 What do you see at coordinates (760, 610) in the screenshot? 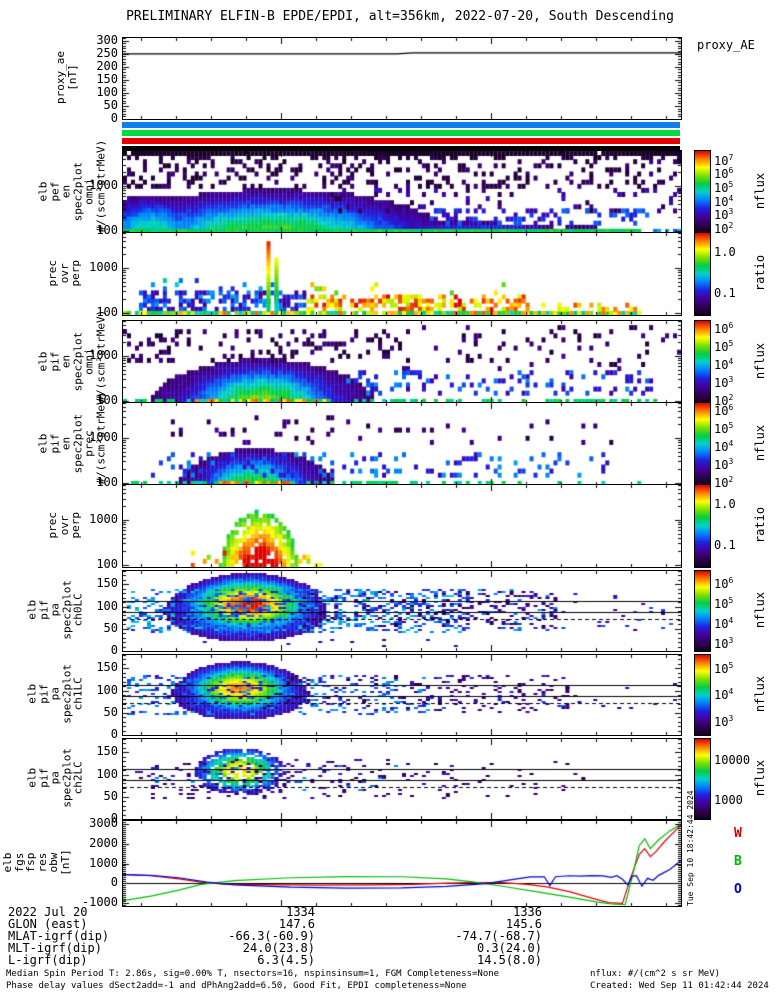
I see `colorbar-title-pa_ch0: nflux` at bounding box center [760, 610].